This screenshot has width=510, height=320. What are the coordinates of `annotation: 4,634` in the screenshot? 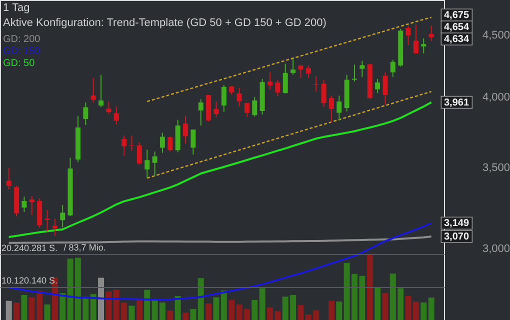 It's located at (457, 39).